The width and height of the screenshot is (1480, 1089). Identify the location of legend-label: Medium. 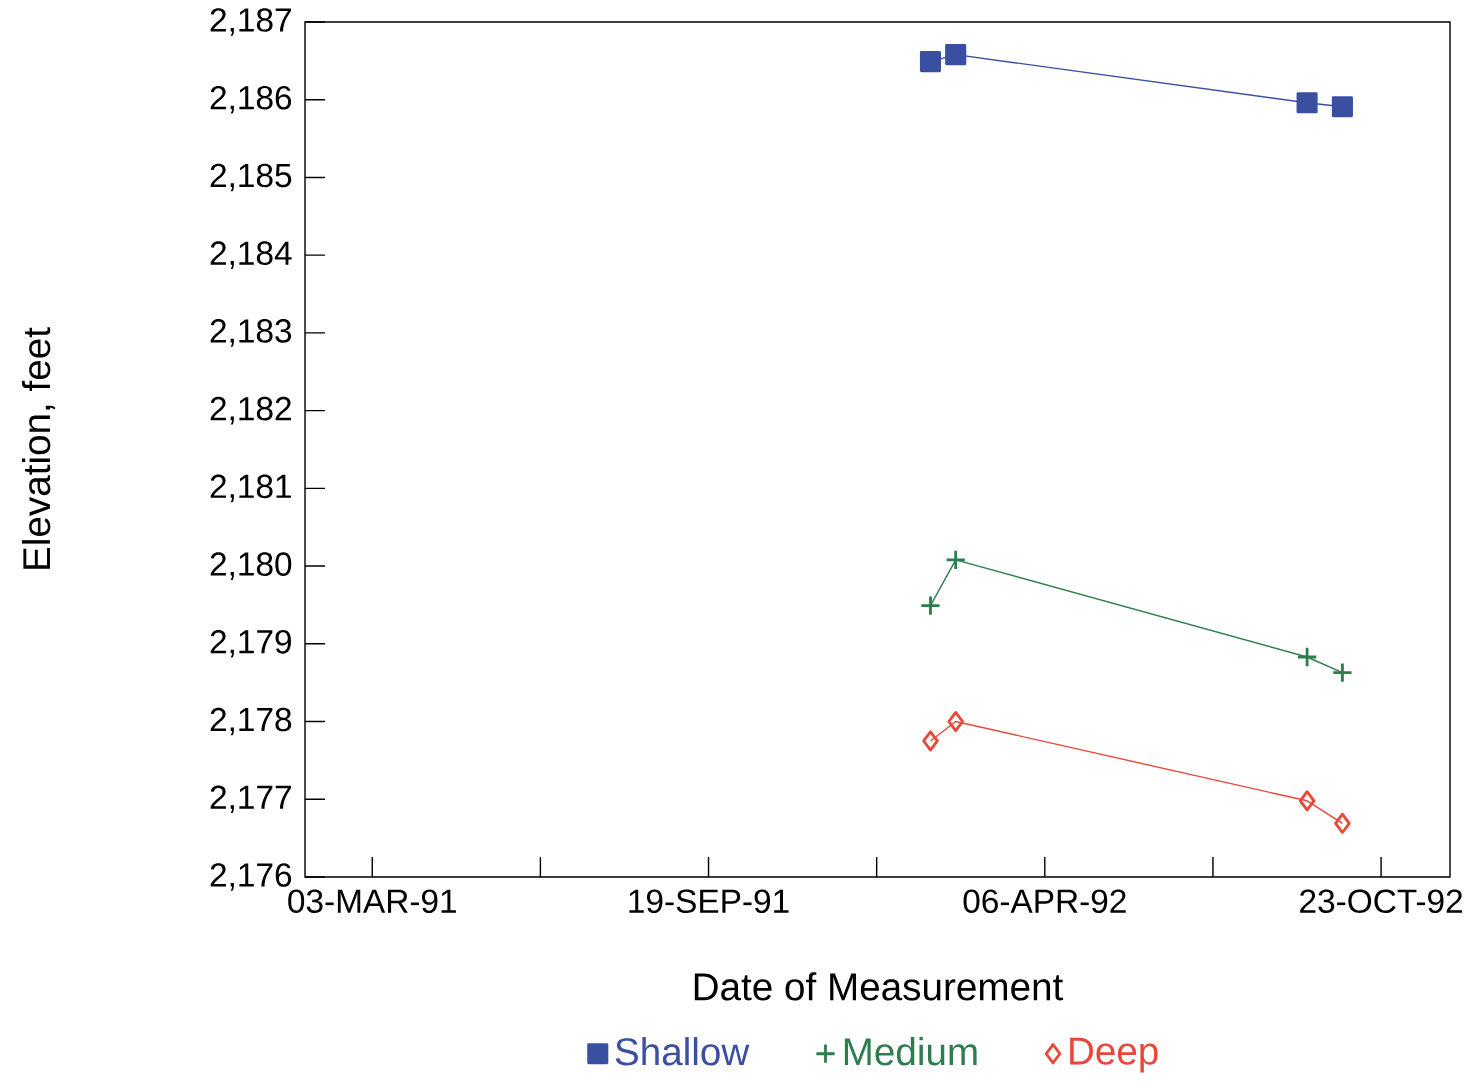
(910, 1051).